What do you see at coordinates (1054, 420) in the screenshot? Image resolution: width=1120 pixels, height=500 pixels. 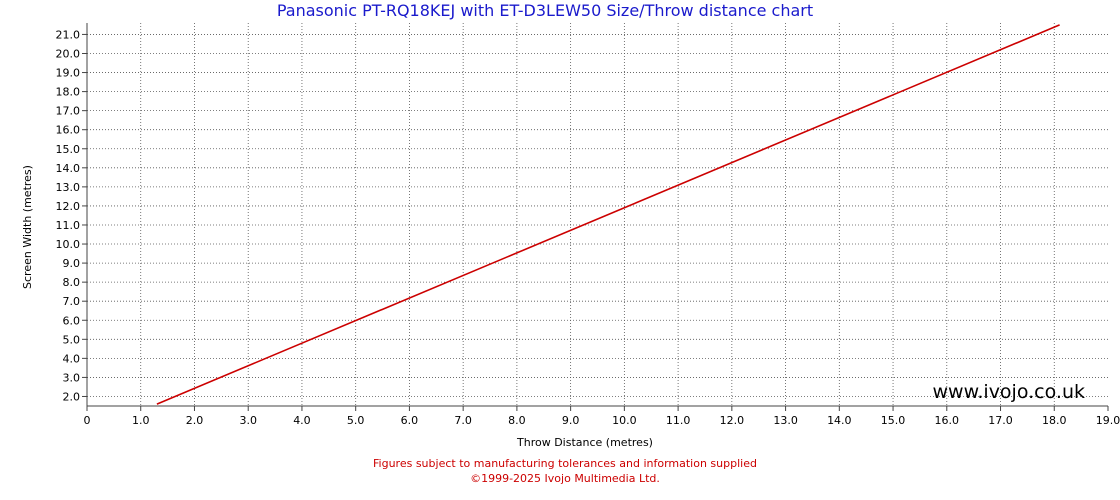 I see `x-tick-label: 18.0` at bounding box center [1054, 420].